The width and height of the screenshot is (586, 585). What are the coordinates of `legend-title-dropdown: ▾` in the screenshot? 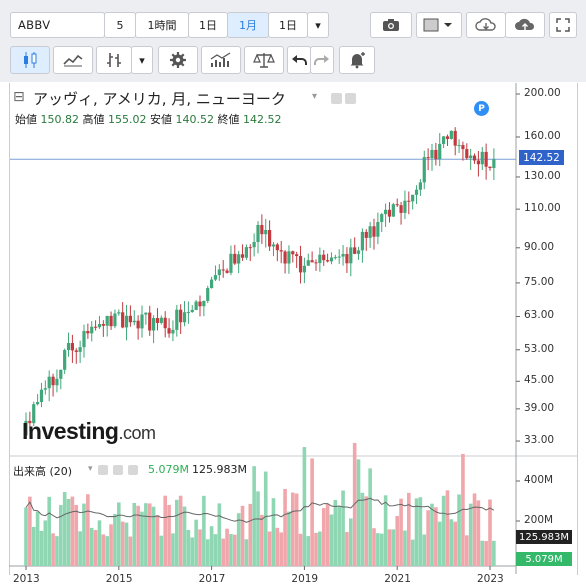 It's located at (315, 96).